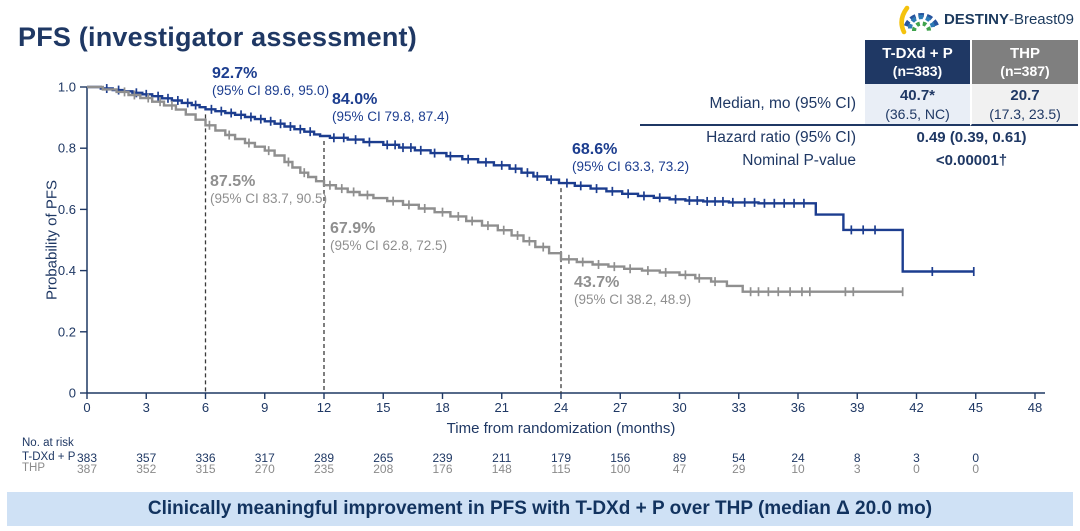 The image size is (1080, 531). What do you see at coordinates (502, 407) in the screenshot?
I see `x-tick-label: 21` at bounding box center [502, 407].